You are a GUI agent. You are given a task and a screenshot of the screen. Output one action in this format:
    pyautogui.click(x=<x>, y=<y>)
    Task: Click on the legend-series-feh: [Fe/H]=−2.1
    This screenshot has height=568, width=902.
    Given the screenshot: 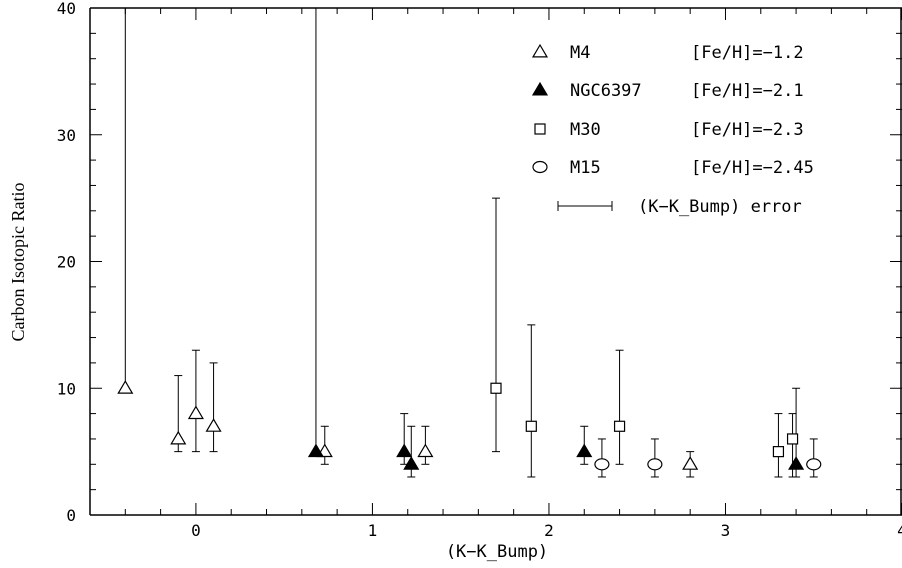 What is the action you would take?
    pyautogui.click(x=747, y=91)
    